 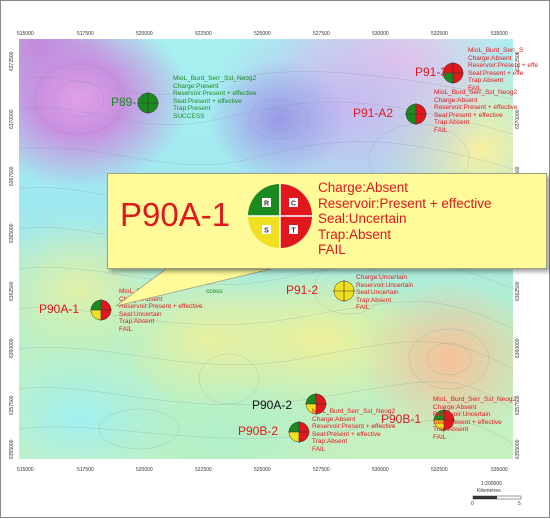 What do you see at coordinates (192, 108) in the screenshot?
I see `well-risk-line: Trap:Present` at bounding box center [192, 108].